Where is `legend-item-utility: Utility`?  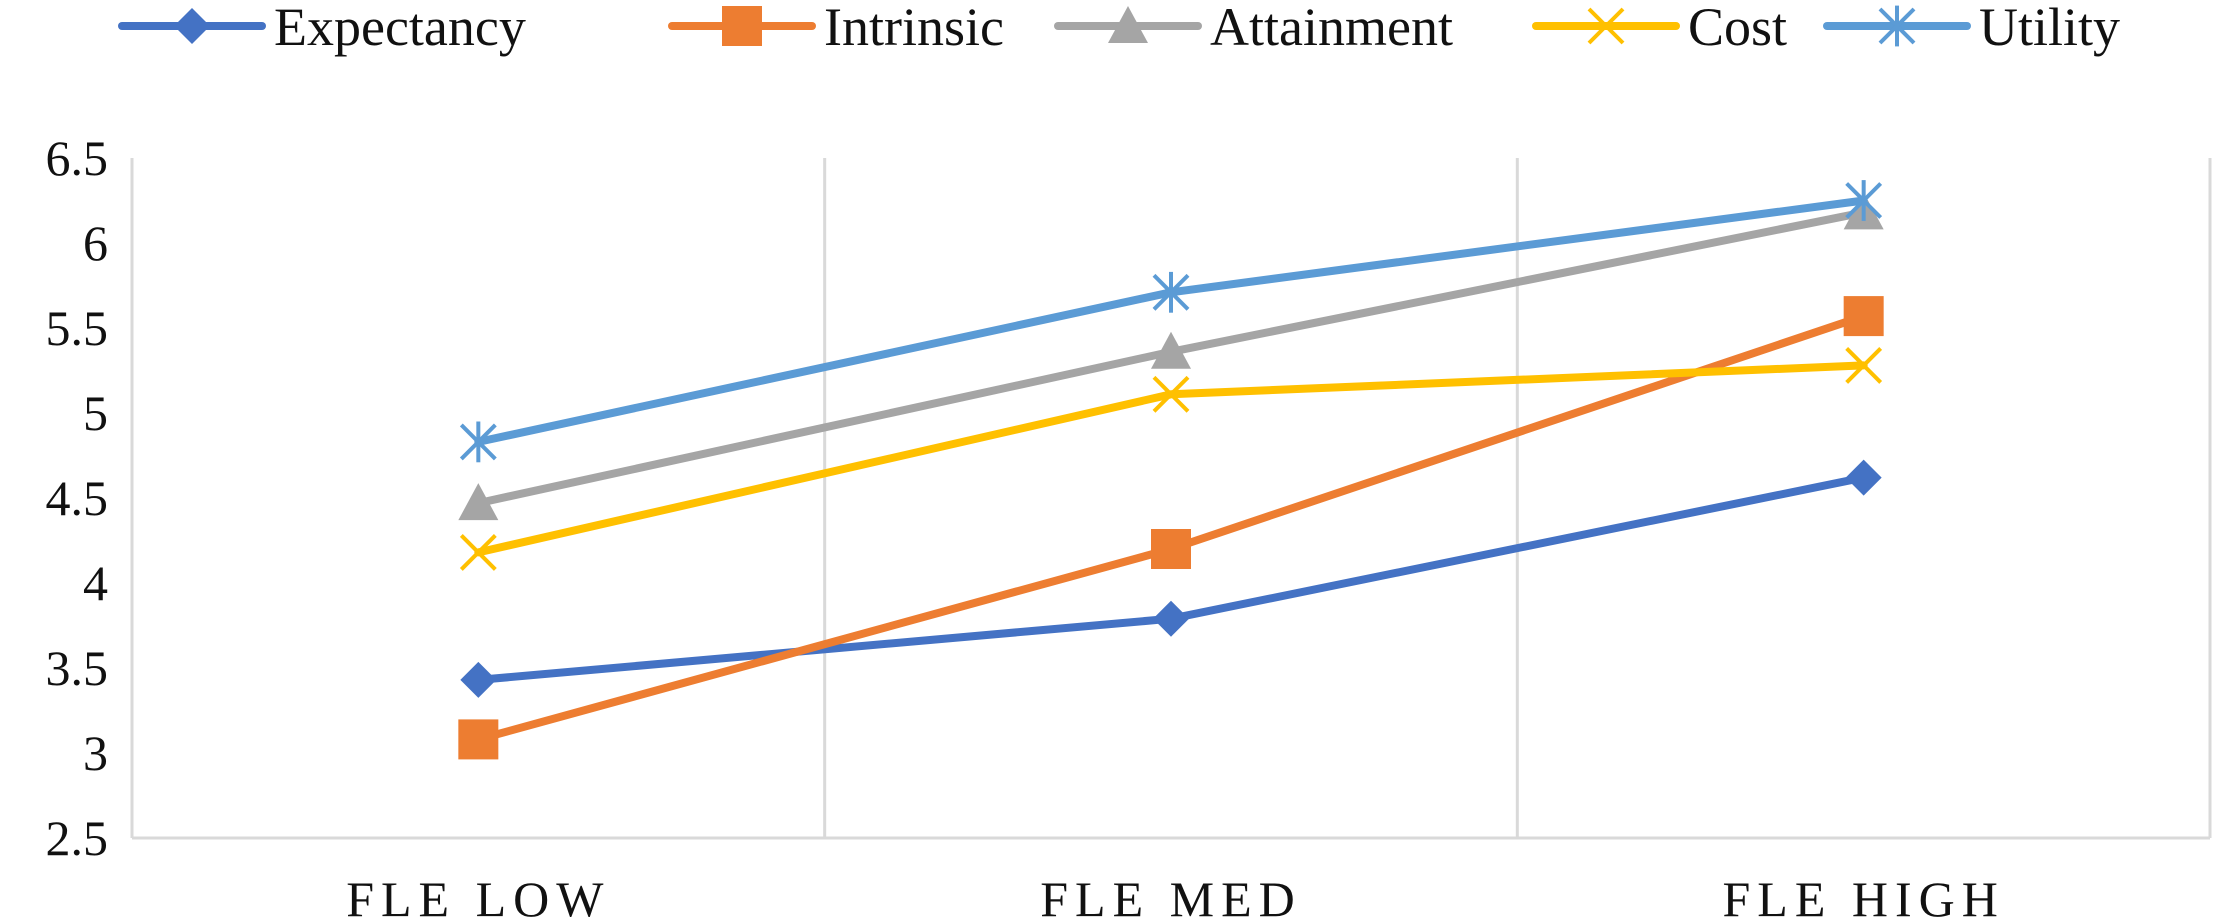 legend-item-utility: Utility is located at coordinates (1971, 28).